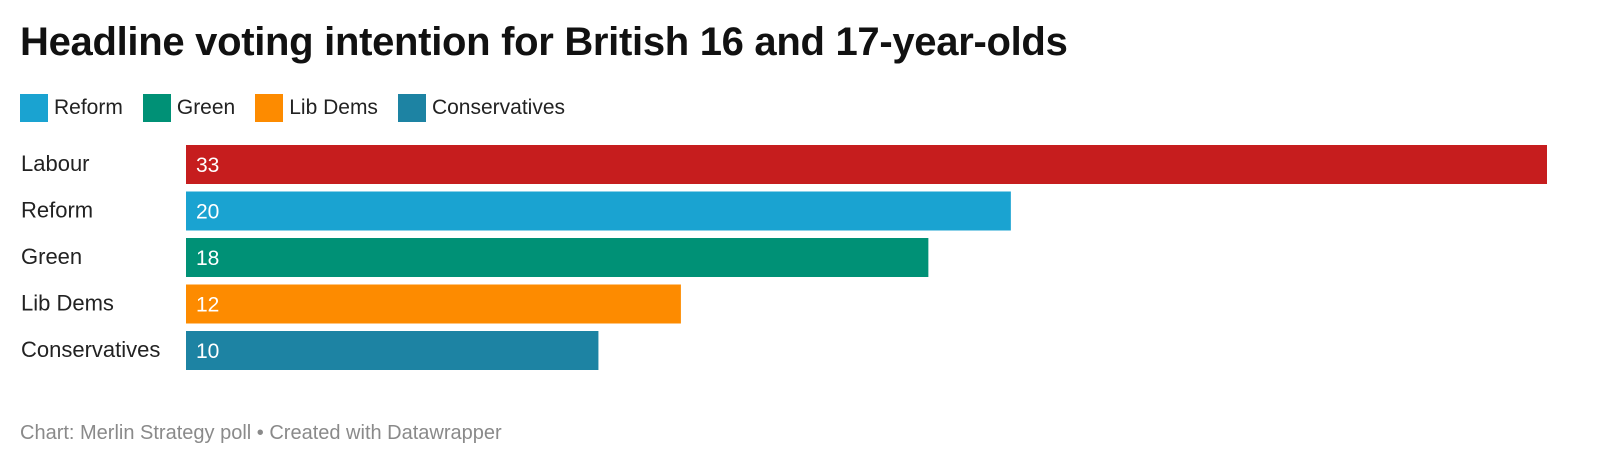 The image size is (1620, 468). Describe the element at coordinates (55, 163) in the screenshot. I see `category-label-labour: Labour` at that location.